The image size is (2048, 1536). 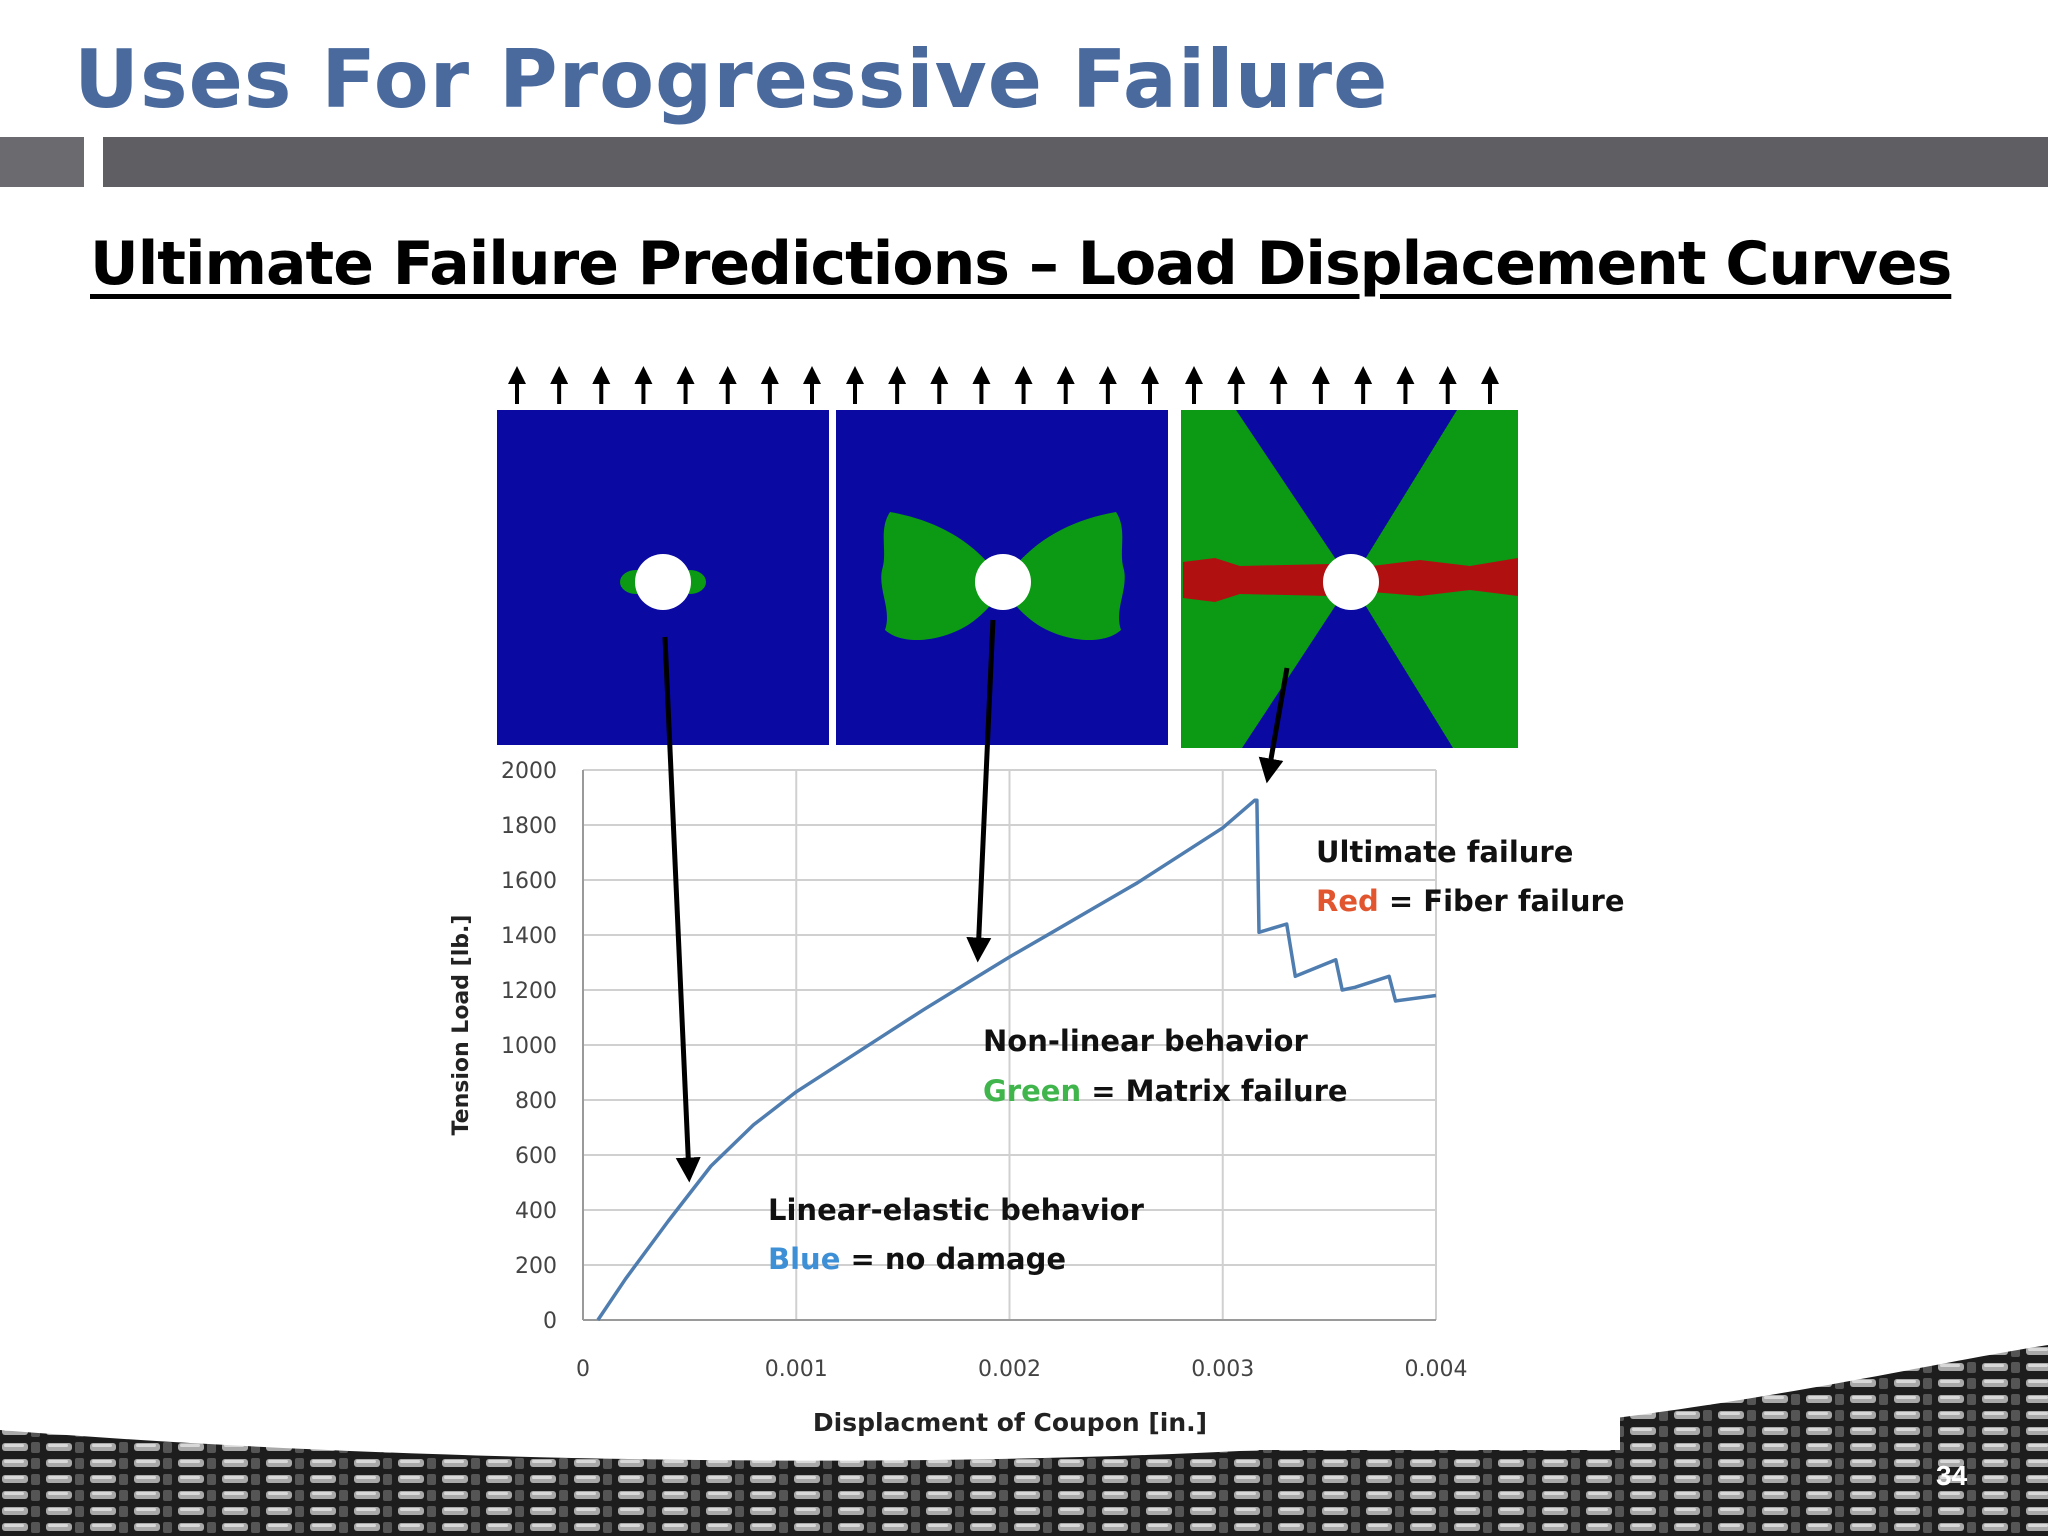 What do you see at coordinates (1009, 1369) in the screenshot?
I see `x-tick-label: 0.002` at bounding box center [1009, 1369].